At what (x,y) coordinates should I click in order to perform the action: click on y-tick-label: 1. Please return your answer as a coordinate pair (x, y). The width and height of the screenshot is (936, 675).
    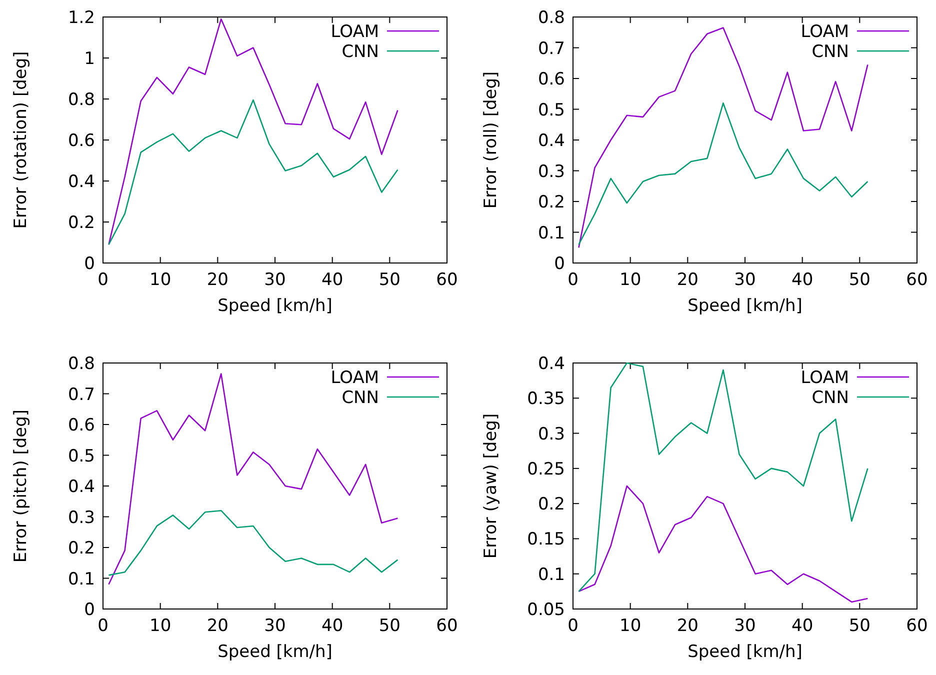
    Looking at the image, I should click on (89, 59).